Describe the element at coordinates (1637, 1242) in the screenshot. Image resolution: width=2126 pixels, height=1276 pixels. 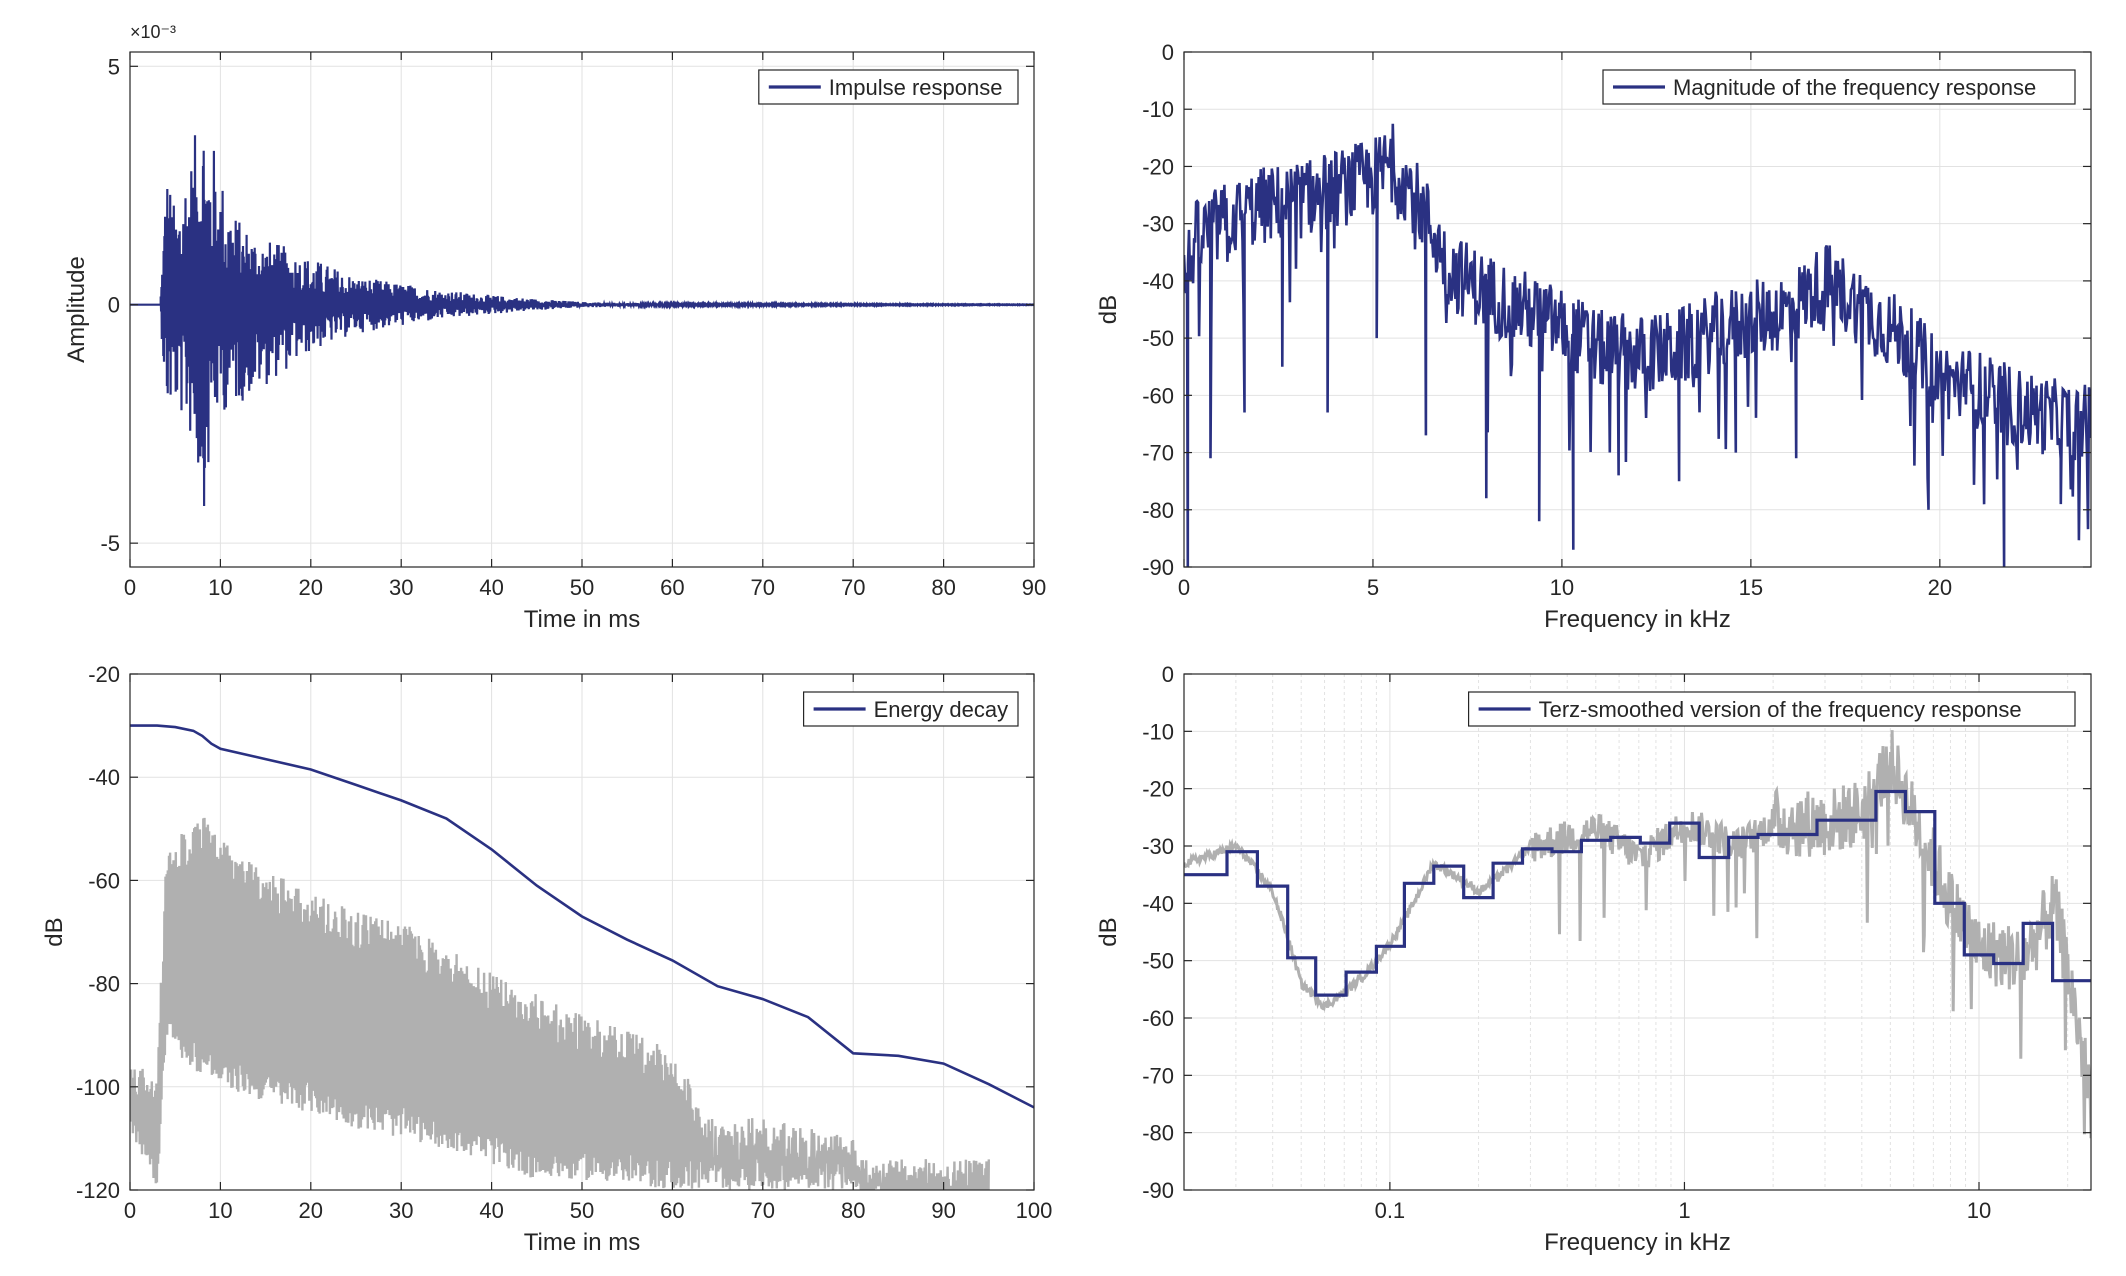
I see `terz-x-axis-label: Frequency in kHz` at that location.